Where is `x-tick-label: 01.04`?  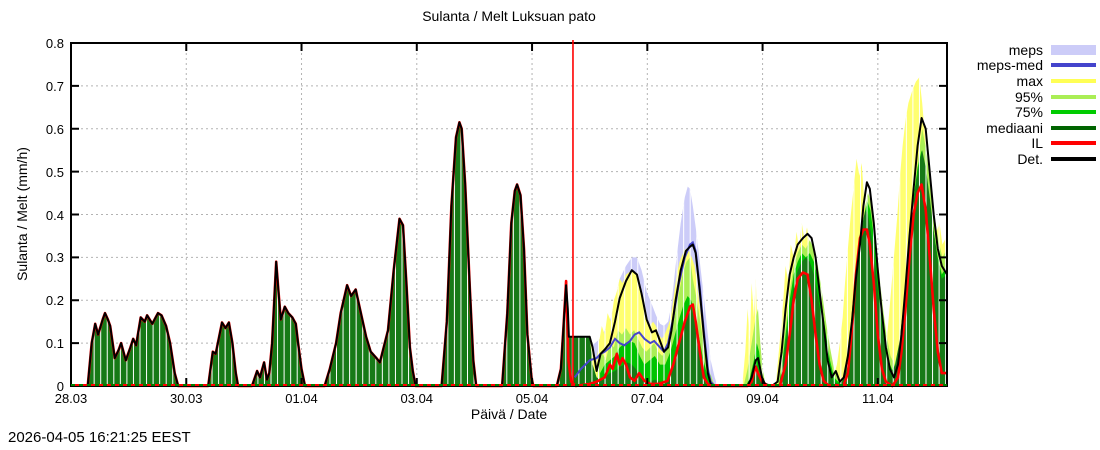
x-tick-label: 01.04 is located at coordinates (301, 398).